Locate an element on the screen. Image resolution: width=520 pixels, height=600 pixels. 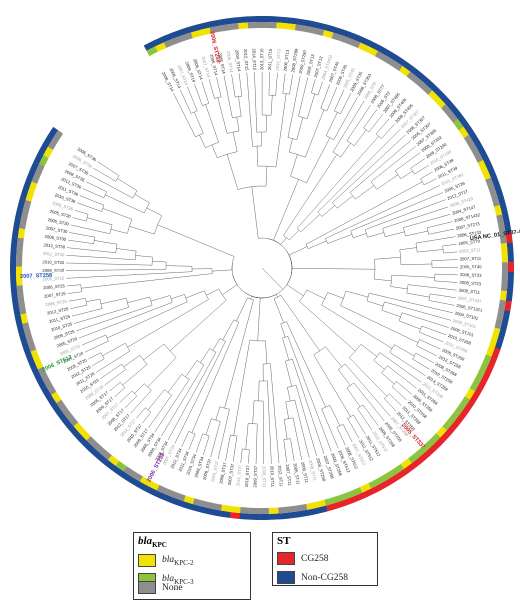
leaf-label: 2012_ST15 is located at coordinates (246, 60).